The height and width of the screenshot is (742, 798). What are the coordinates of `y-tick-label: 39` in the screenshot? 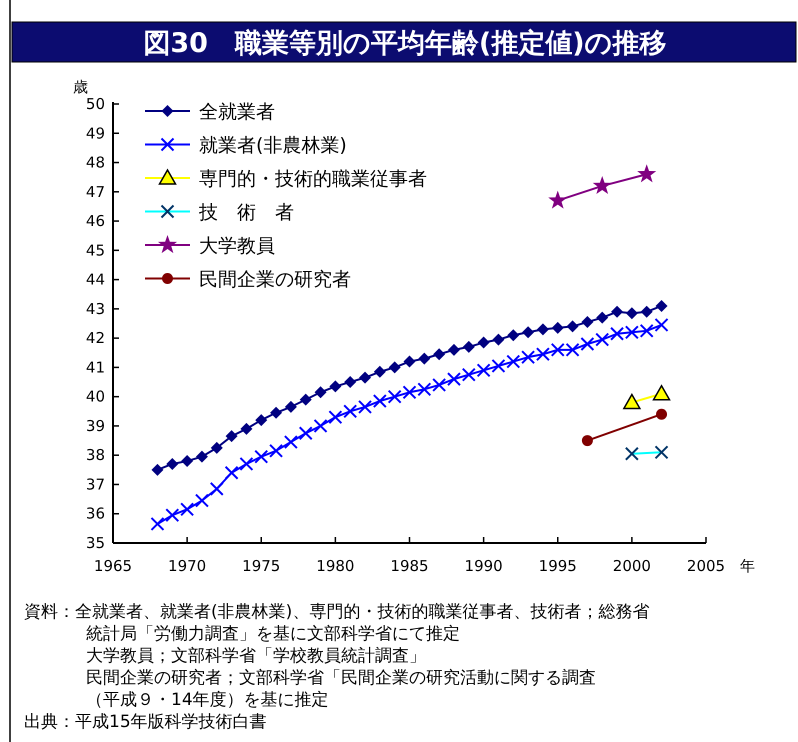 It's located at (95, 425).